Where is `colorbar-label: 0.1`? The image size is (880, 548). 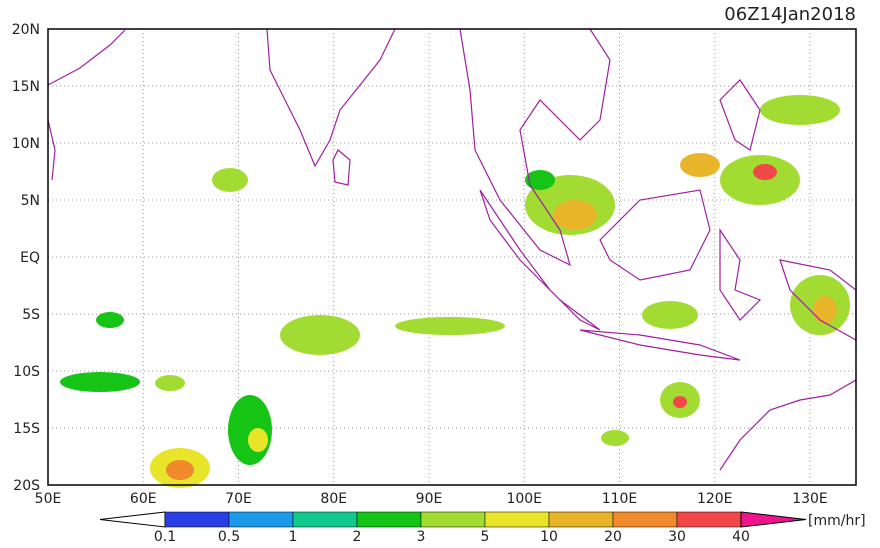 colorbar-label: 0.1 is located at coordinates (165, 536).